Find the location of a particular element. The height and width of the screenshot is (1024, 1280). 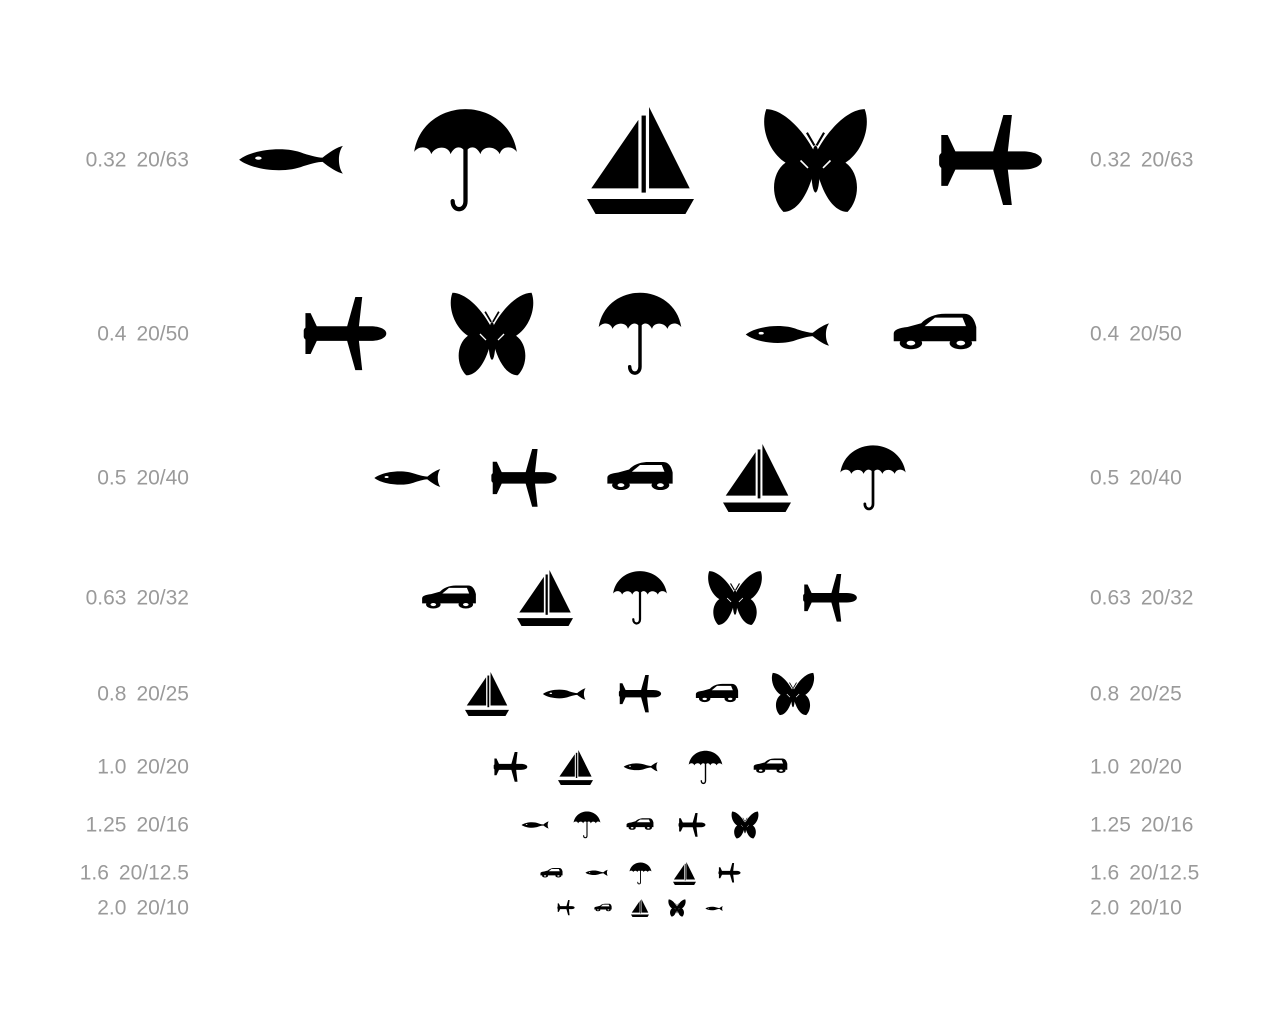

acuity-label-right: 1.25 20/16 is located at coordinates (1141, 825).